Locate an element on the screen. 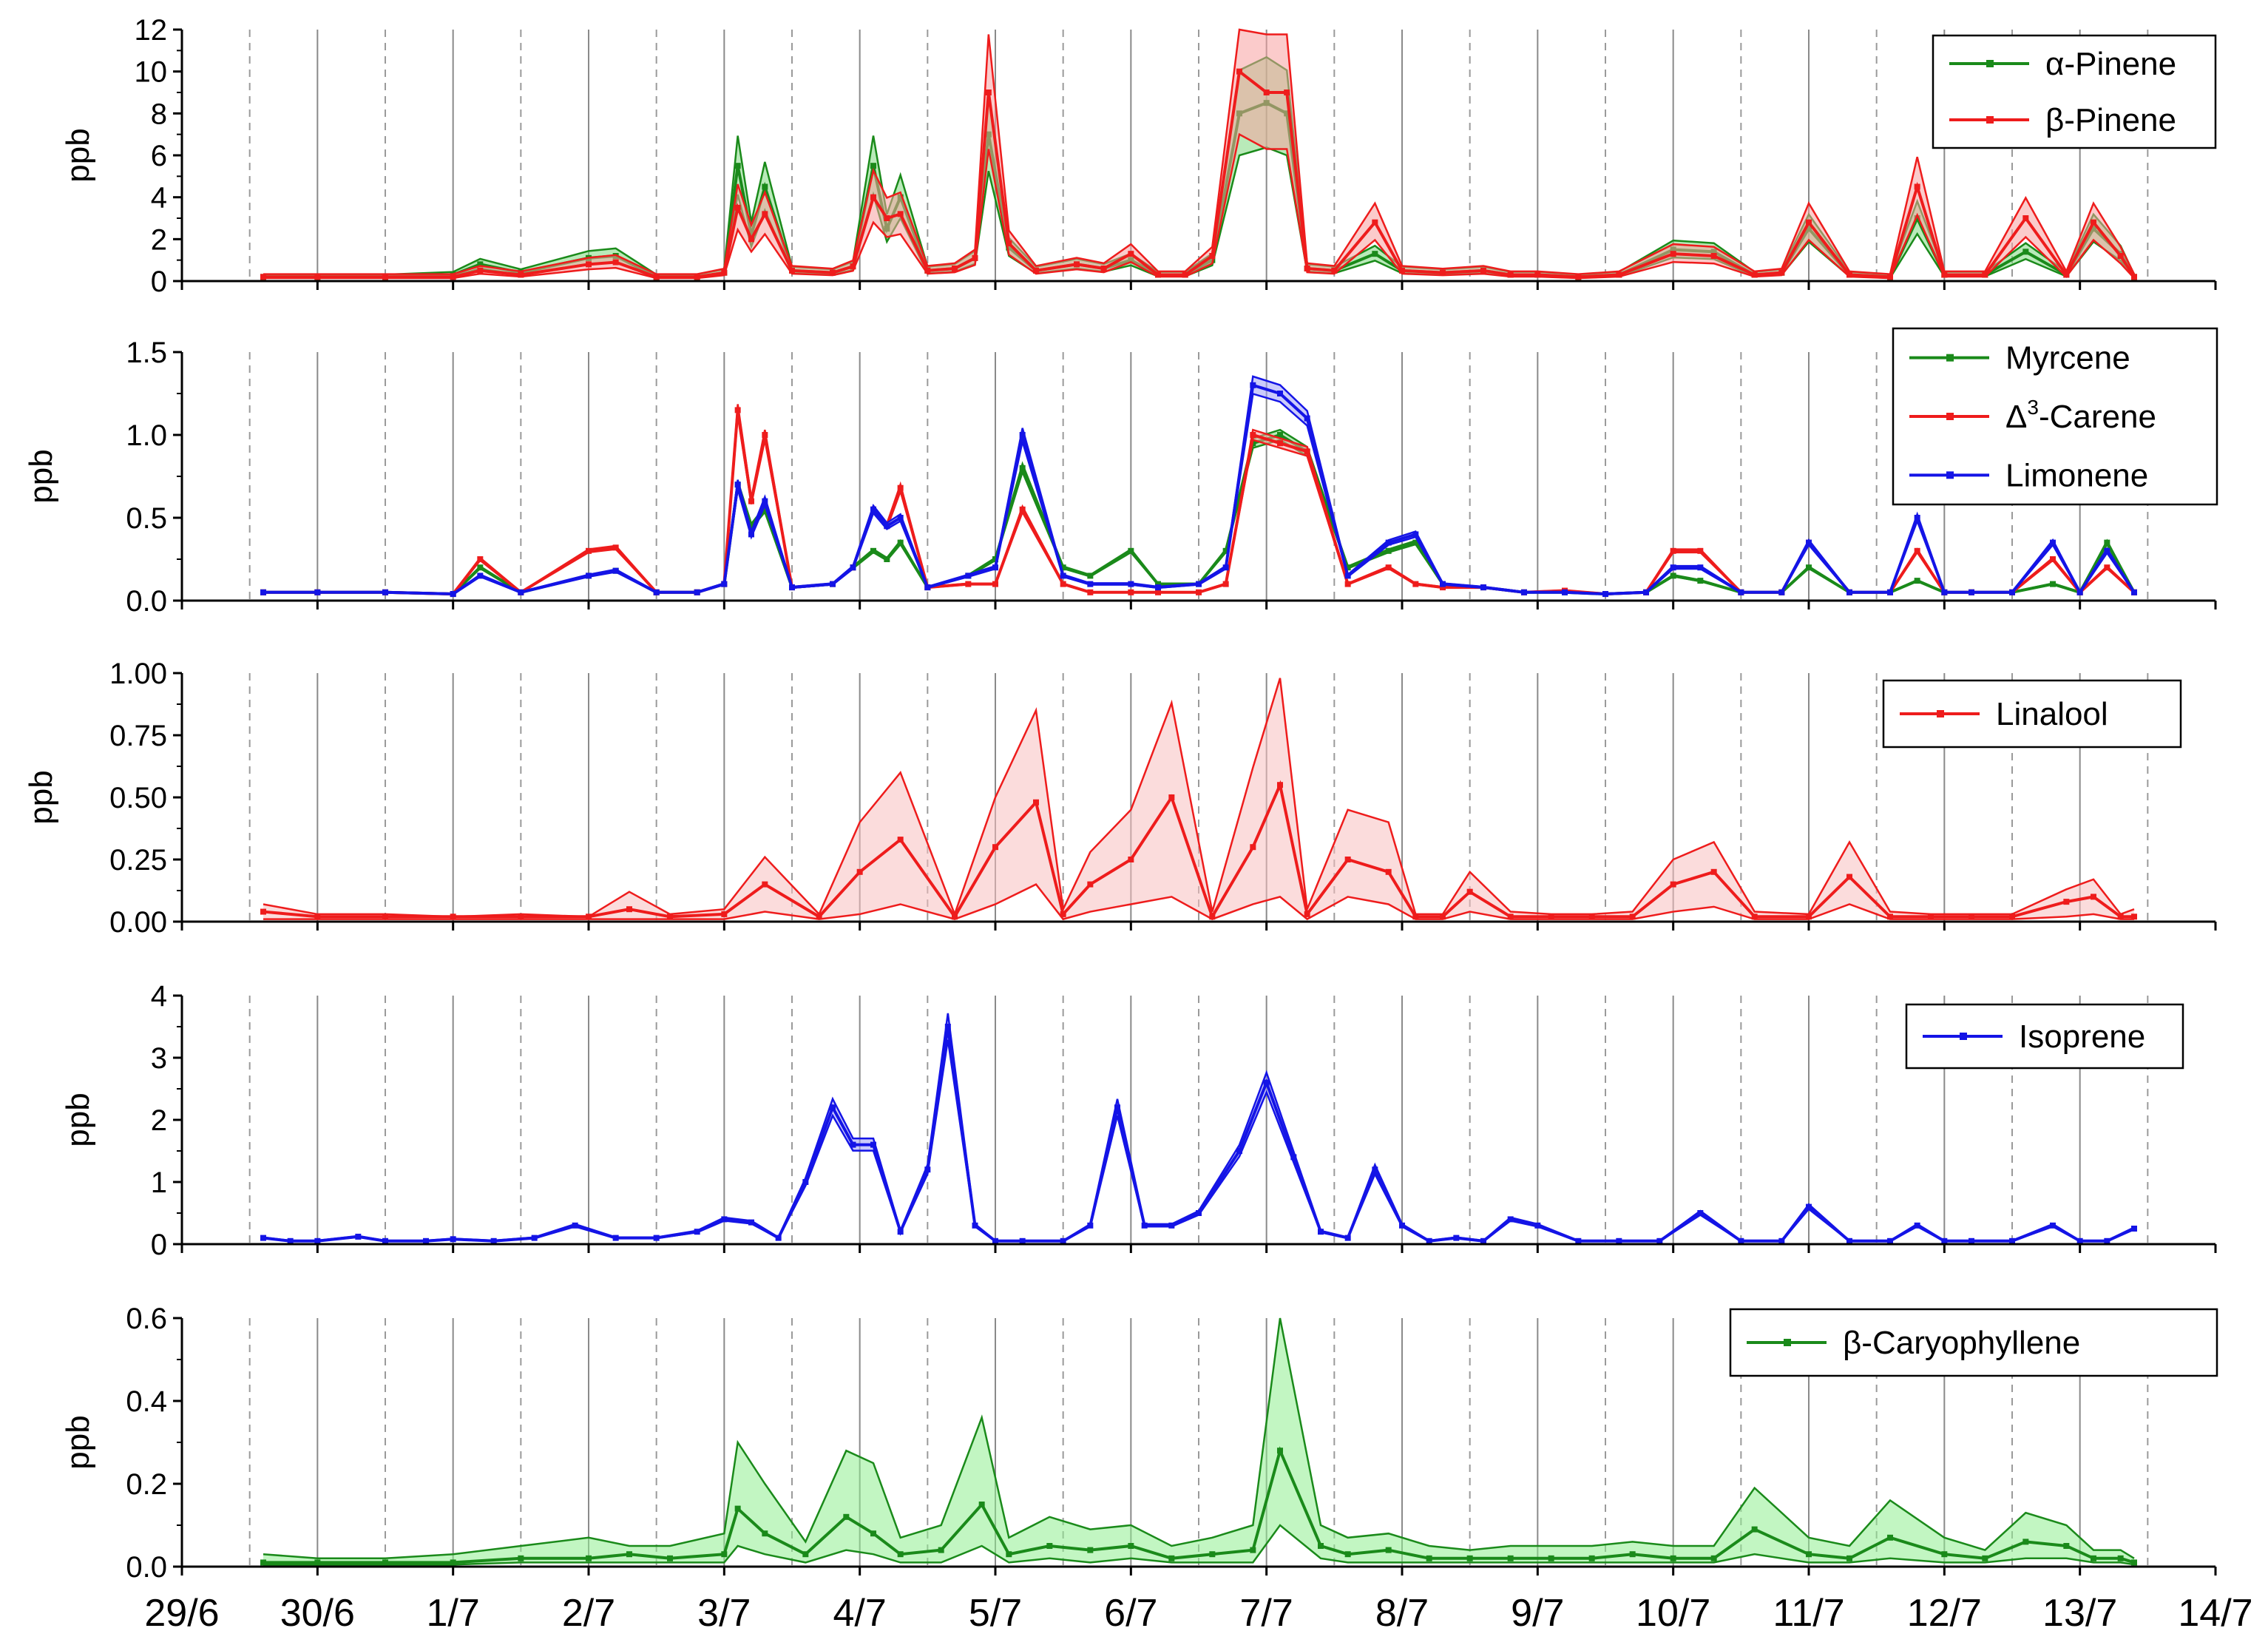 The image size is (2268, 1648). legend-label: β-Caryophyllene is located at coordinates (1962, 1343).